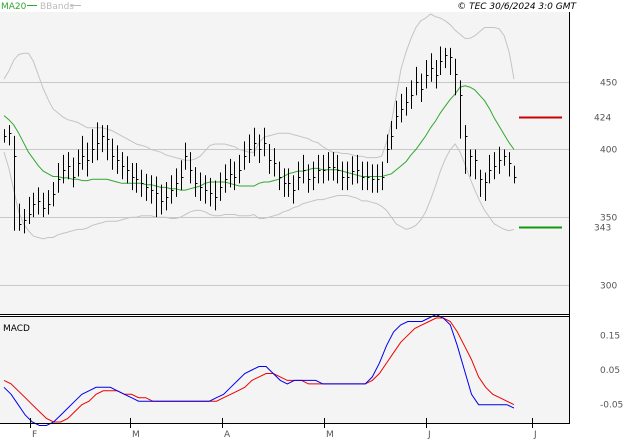 The width and height of the screenshot is (627, 440). What do you see at coordinates (602, 119) in the screenshot?
I see `level-label: 424` at bounding box center [602, 119].